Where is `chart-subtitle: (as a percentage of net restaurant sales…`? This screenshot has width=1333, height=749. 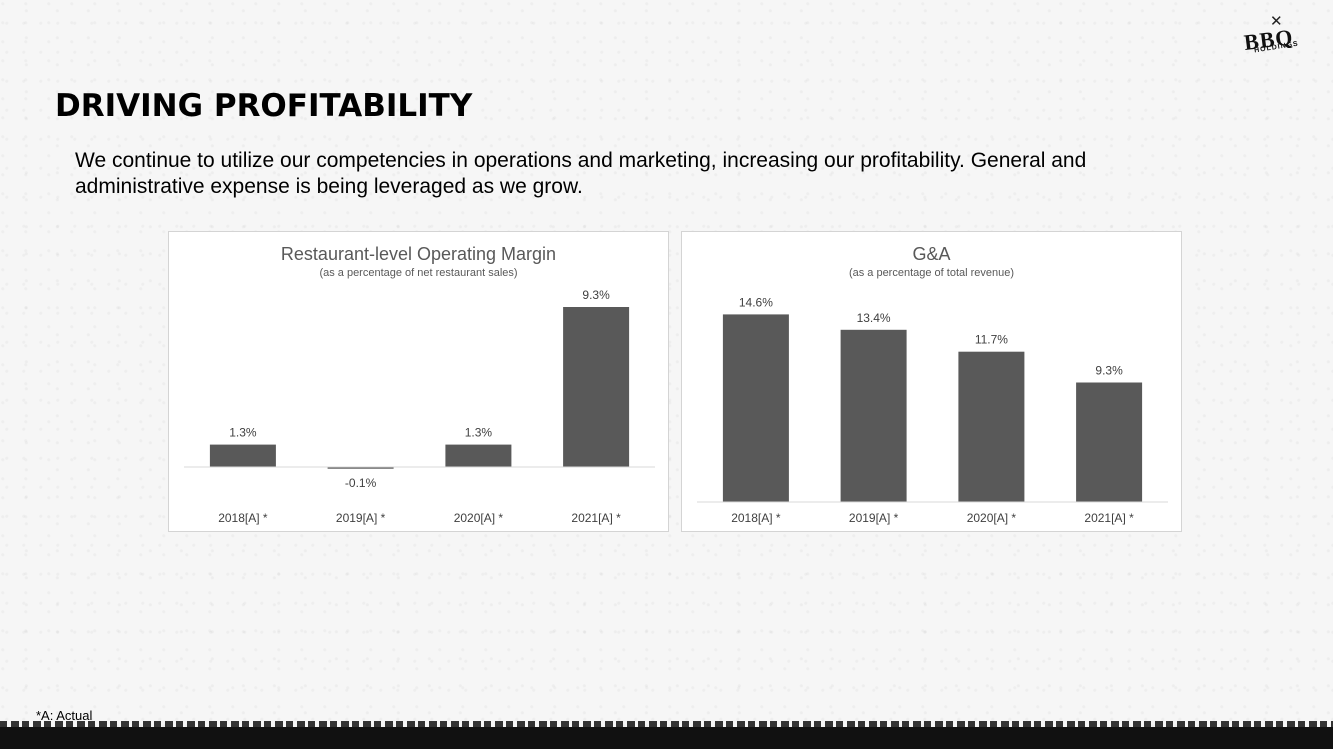 chart-subtitle: (as a percentage of net restaurant sales… is located at coordinates (418, 273).